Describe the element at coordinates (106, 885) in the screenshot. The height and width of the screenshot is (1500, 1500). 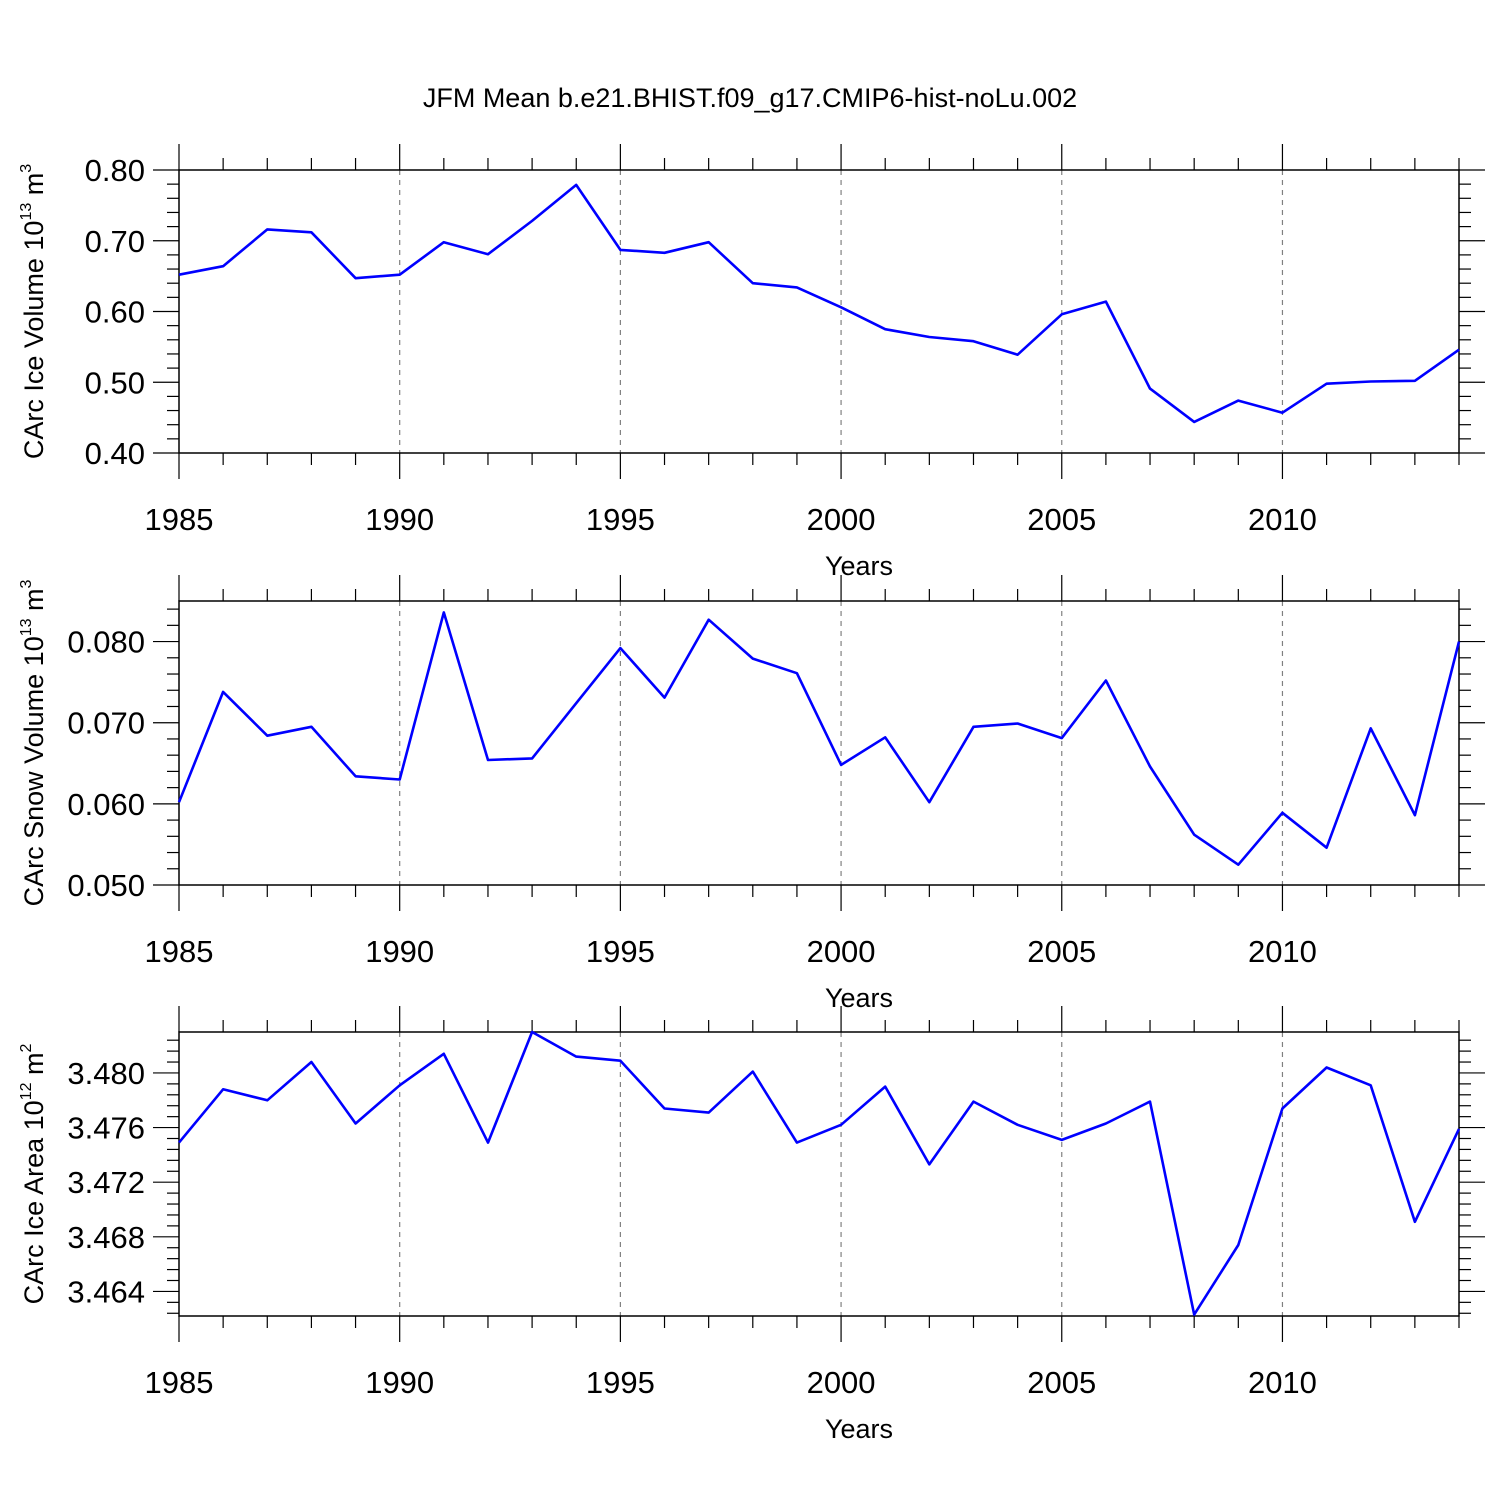
I see `y-tick-label: 0.050` at that location.